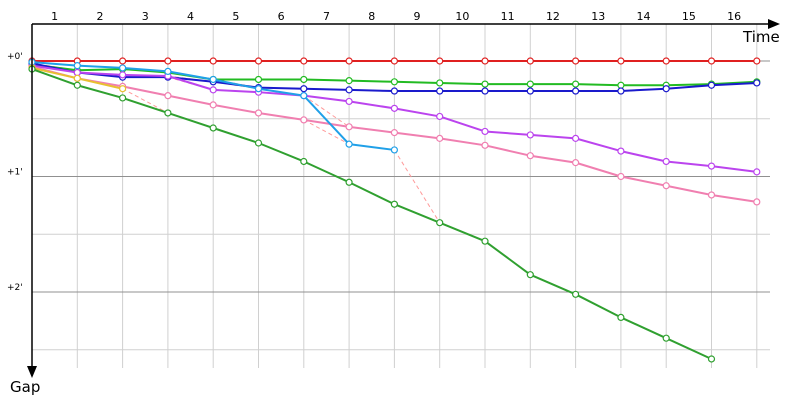  What do you see at coordinates (99, 16) in the screenshot?
I see `x-tick-label: 2` at bounding box center [99, 16].